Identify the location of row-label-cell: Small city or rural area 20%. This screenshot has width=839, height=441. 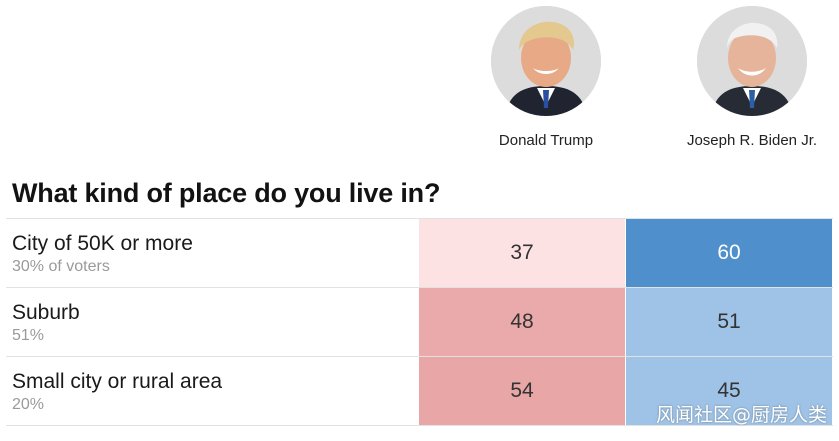
(212, 391).